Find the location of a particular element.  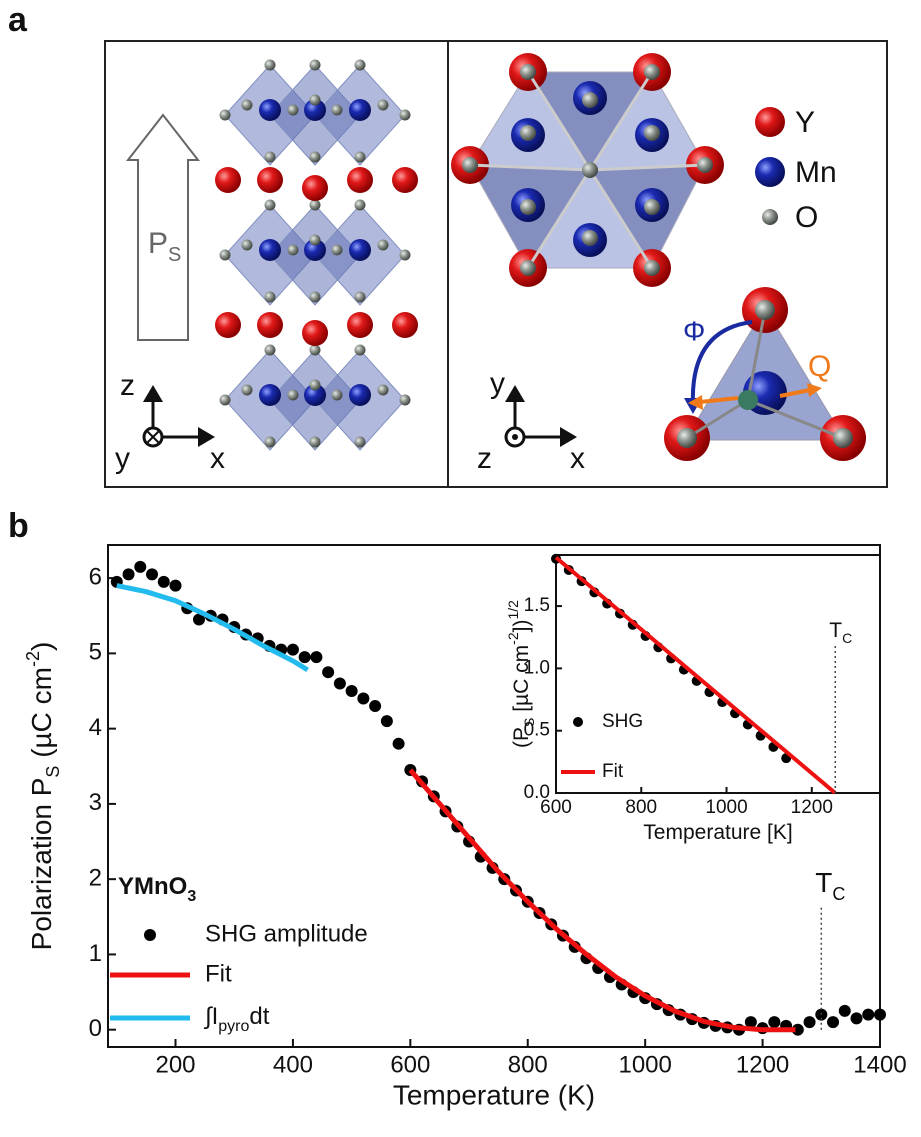

y-tick-label: 5 is located at coordinates (95, 652).